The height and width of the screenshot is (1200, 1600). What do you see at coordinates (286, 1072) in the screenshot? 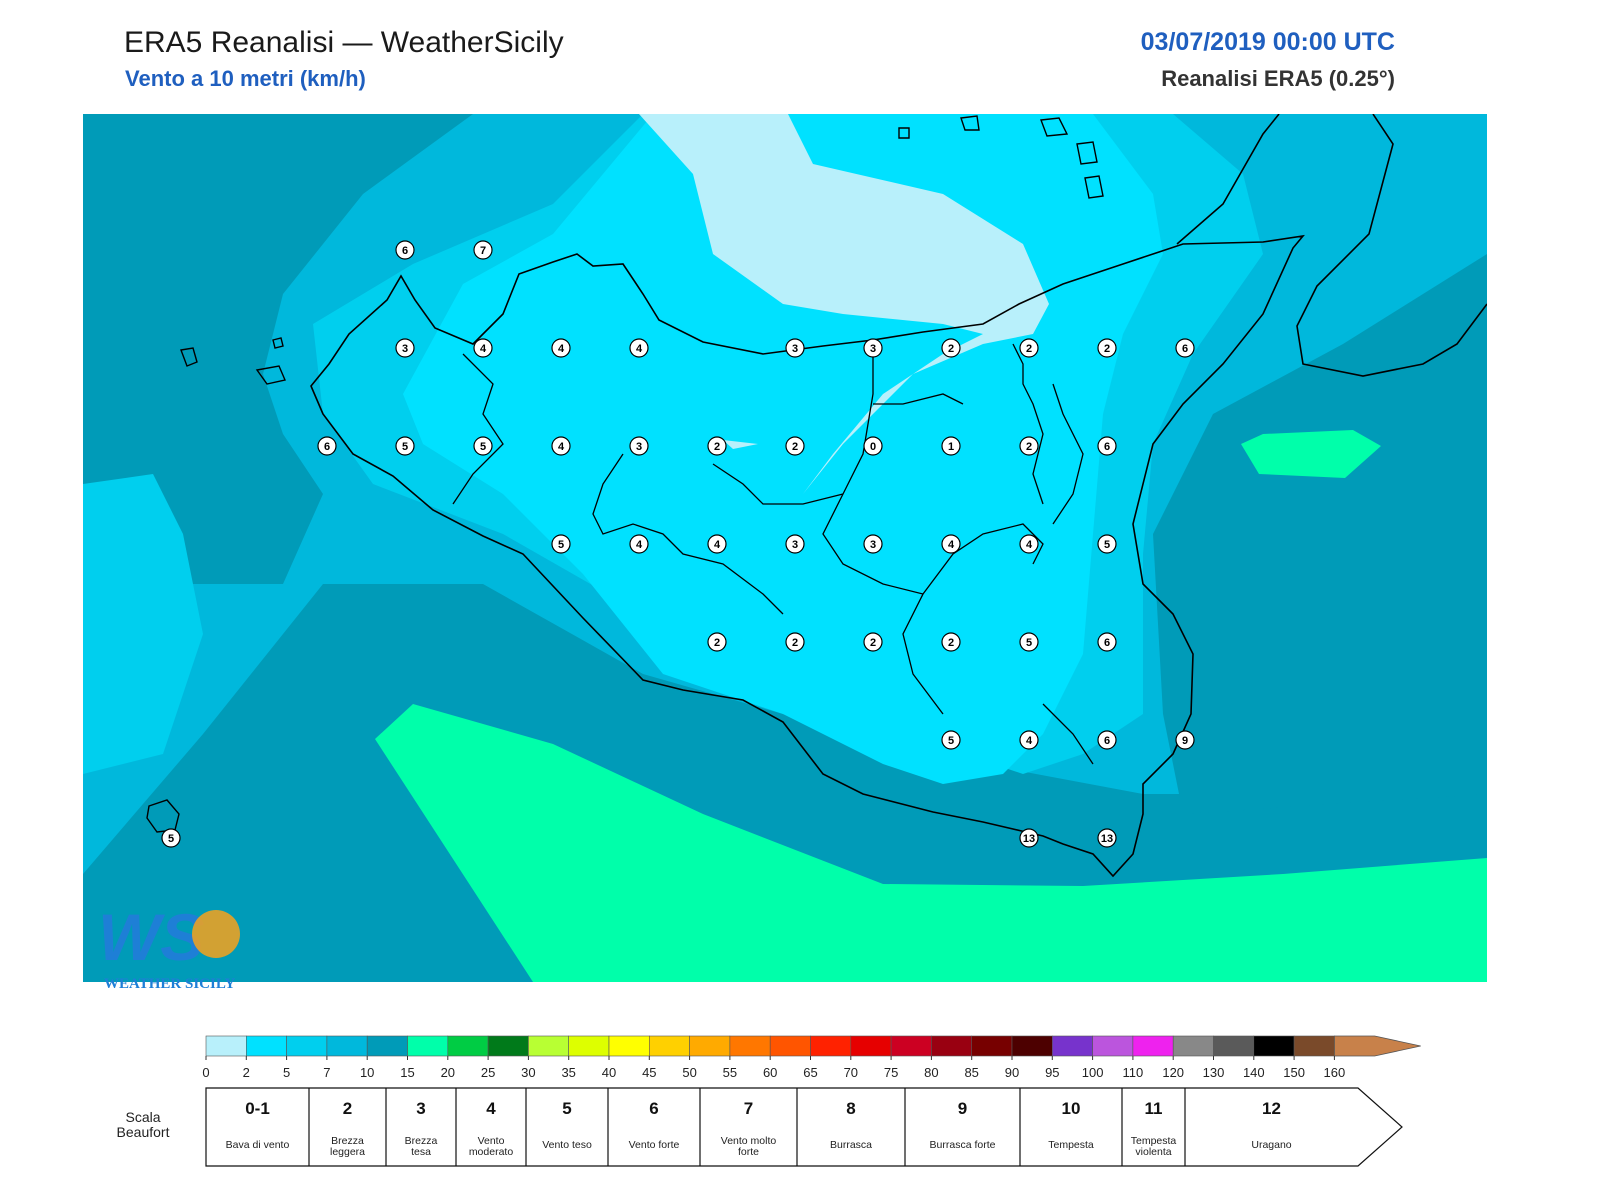
I see `colorbar-tick-label: 5` at bounding box center [286, 1072].